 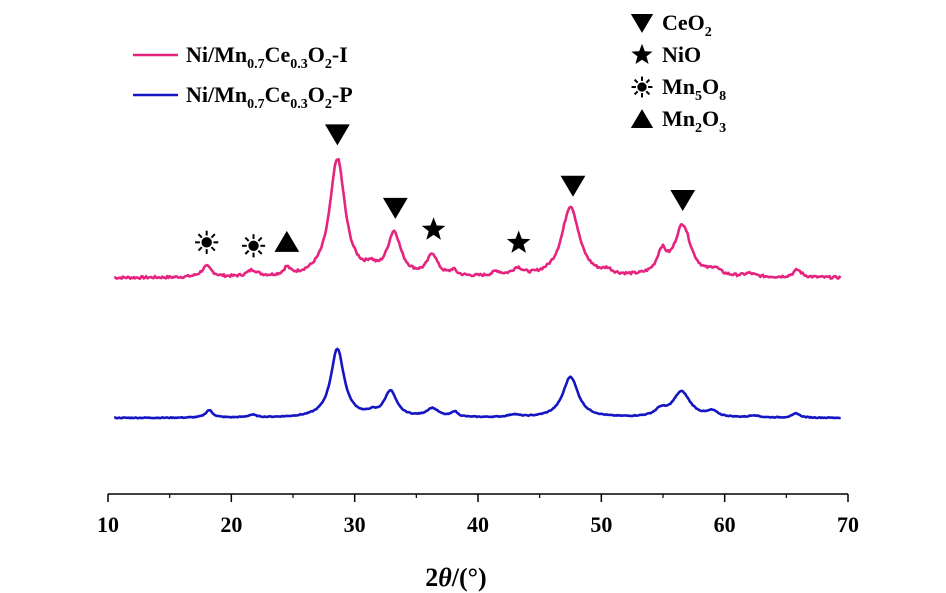 What do you see at coordinates (231, 524) in the screenshot?
I see `x-tick-label: 20` at bounding box center [231, 524].